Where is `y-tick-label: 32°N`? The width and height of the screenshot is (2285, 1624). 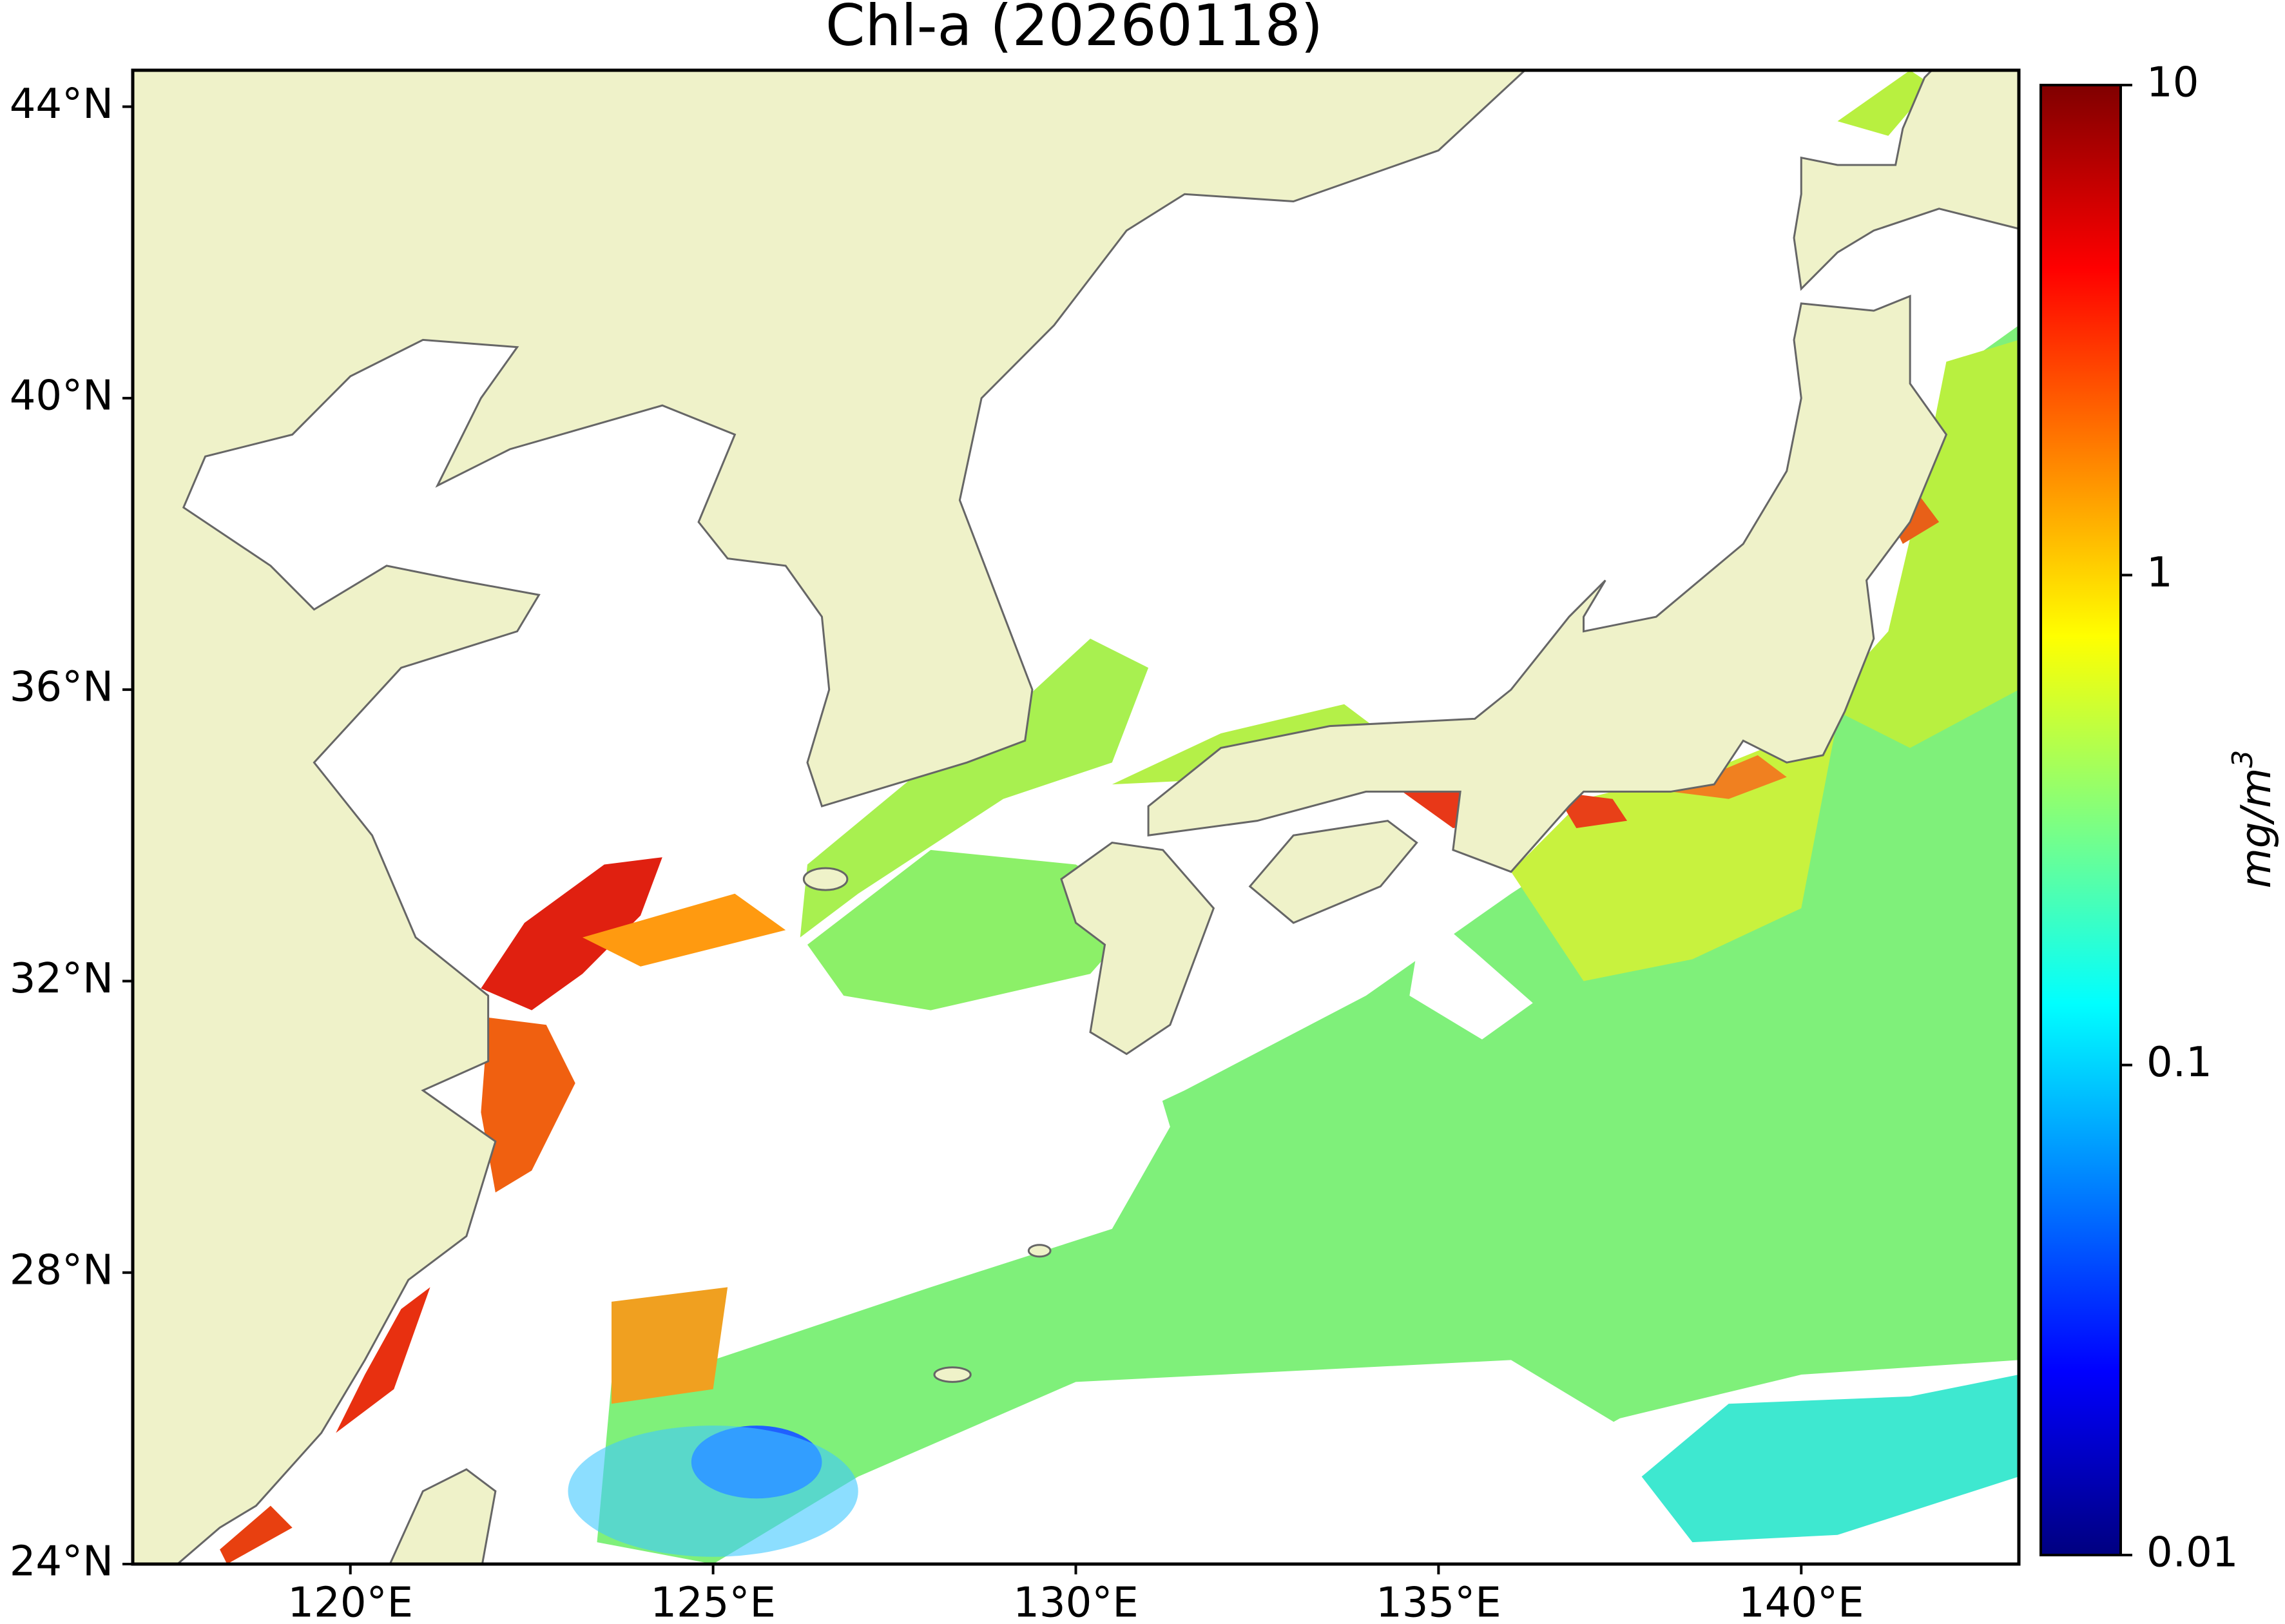
y-tick-label: 32°N is located at coordinates (61, 979).